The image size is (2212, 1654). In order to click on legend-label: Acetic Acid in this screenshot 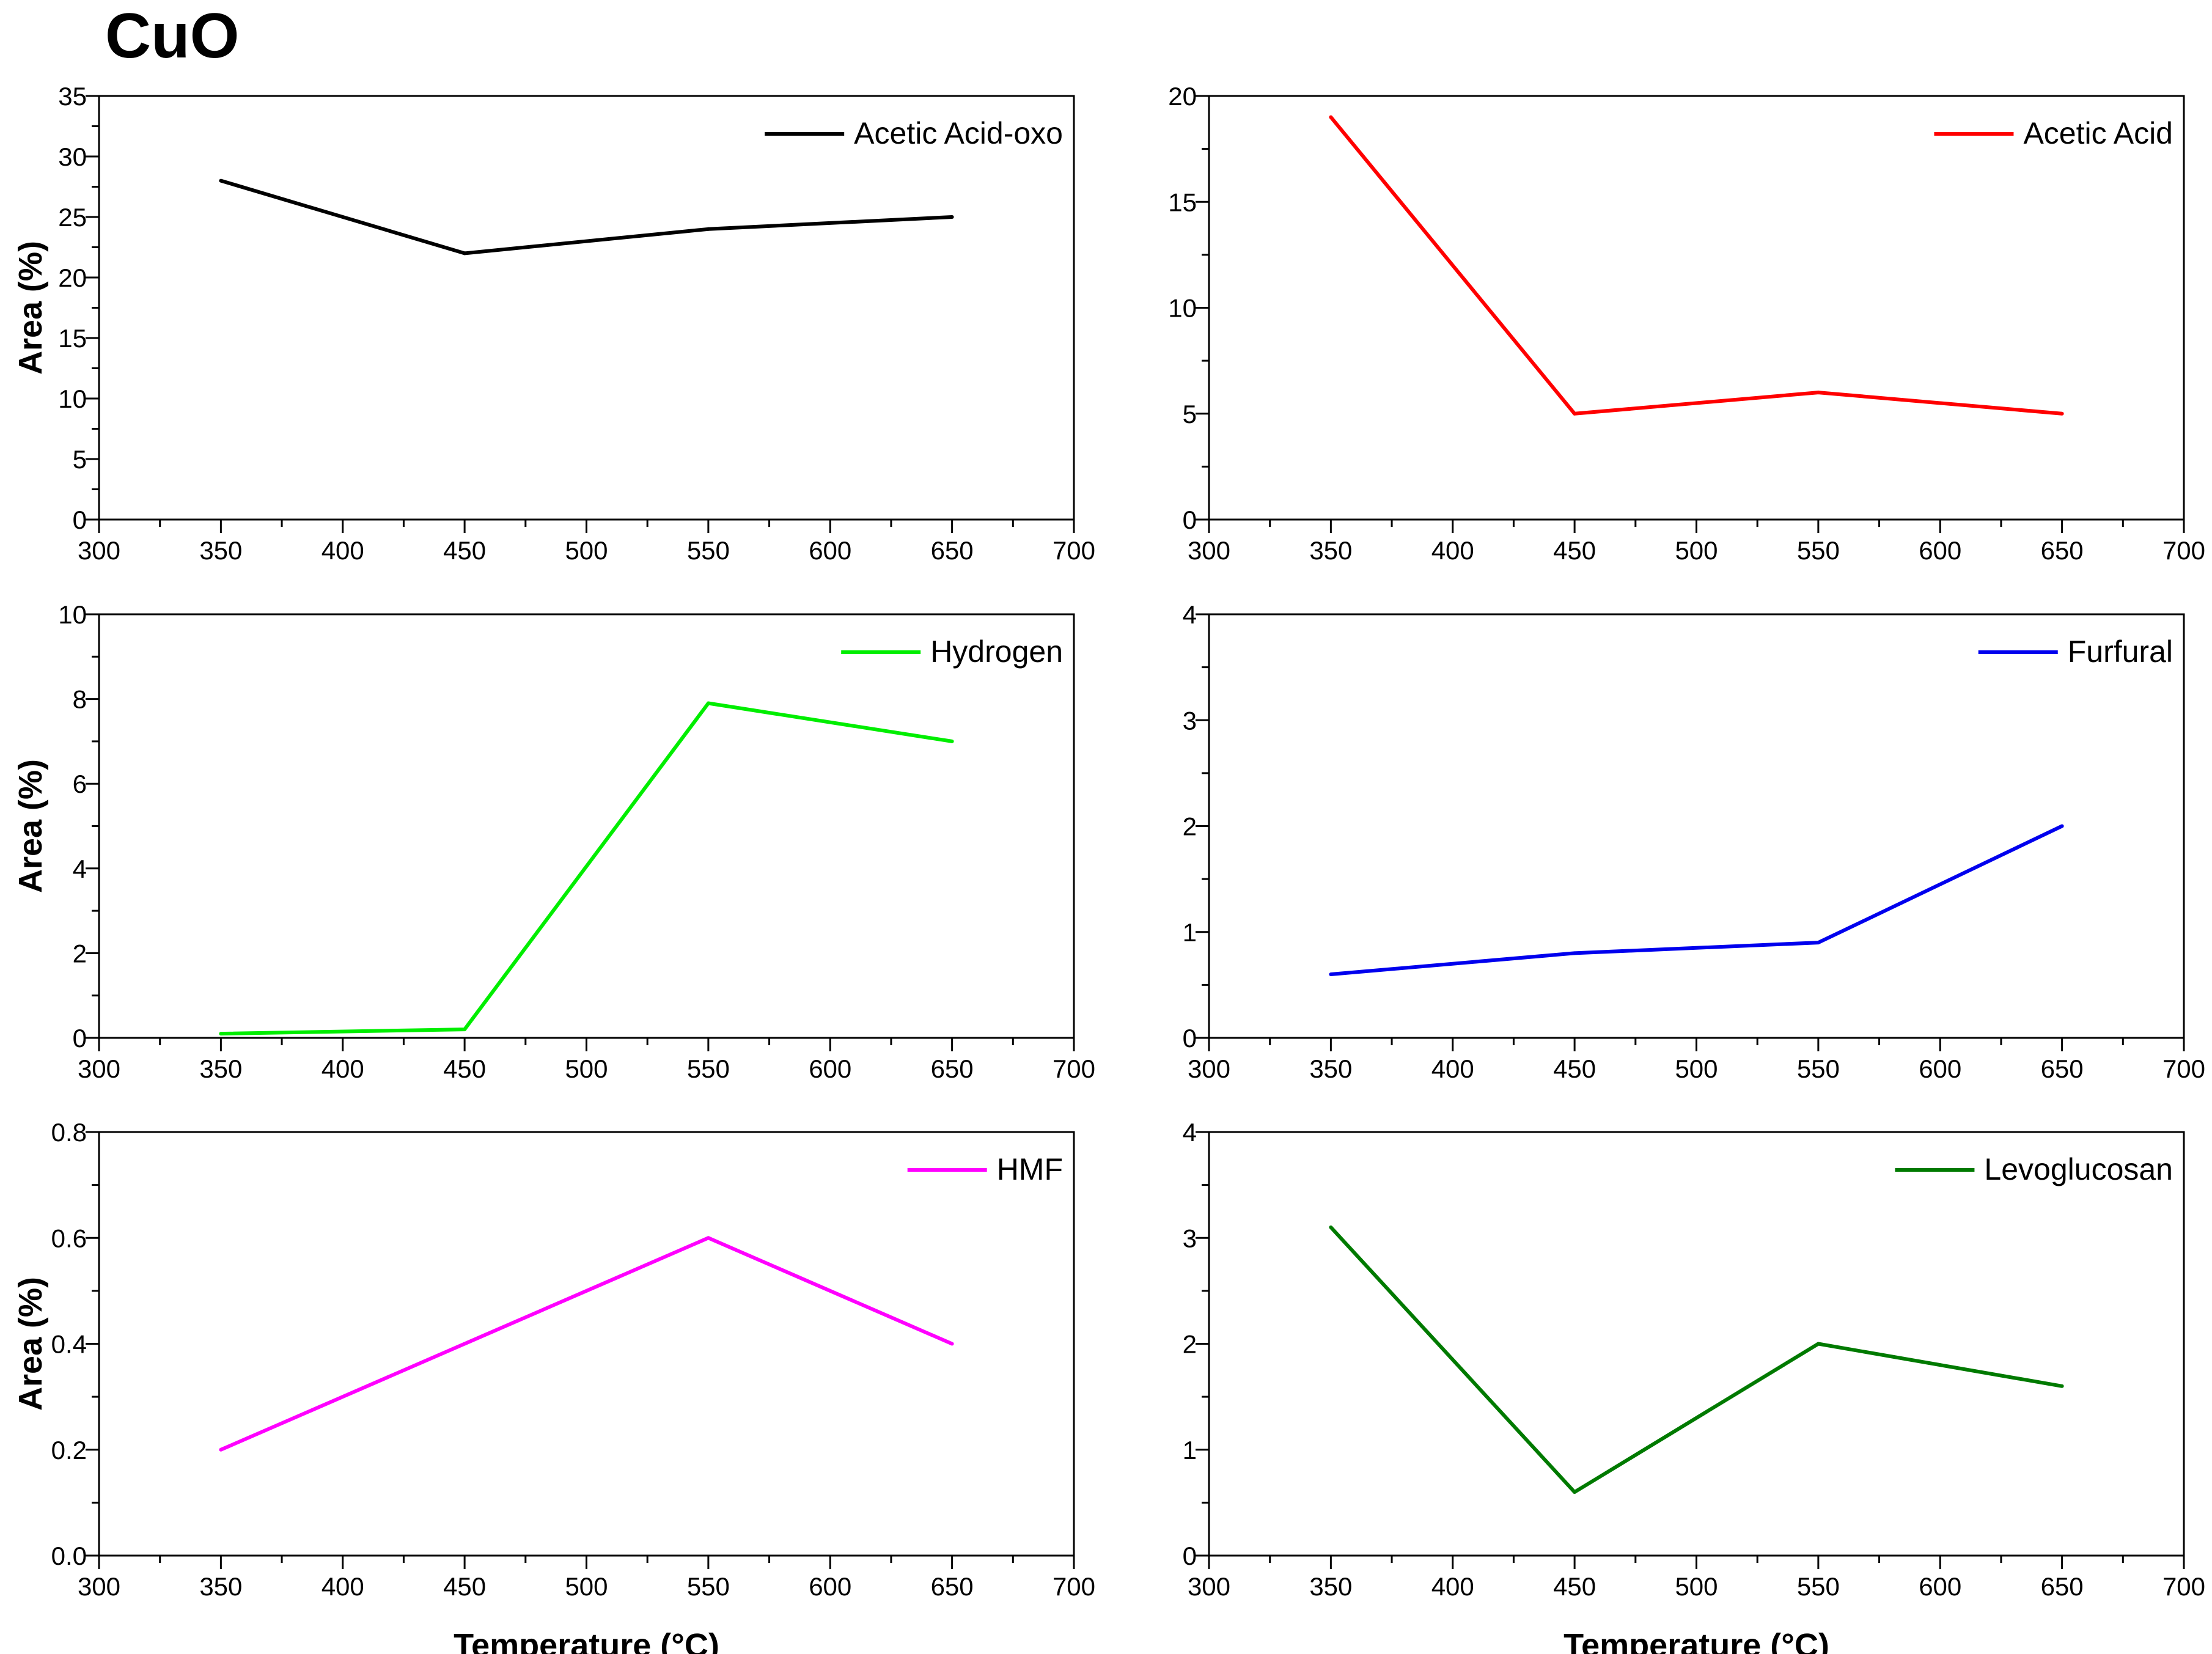, I will do `click(2098, 133)`.